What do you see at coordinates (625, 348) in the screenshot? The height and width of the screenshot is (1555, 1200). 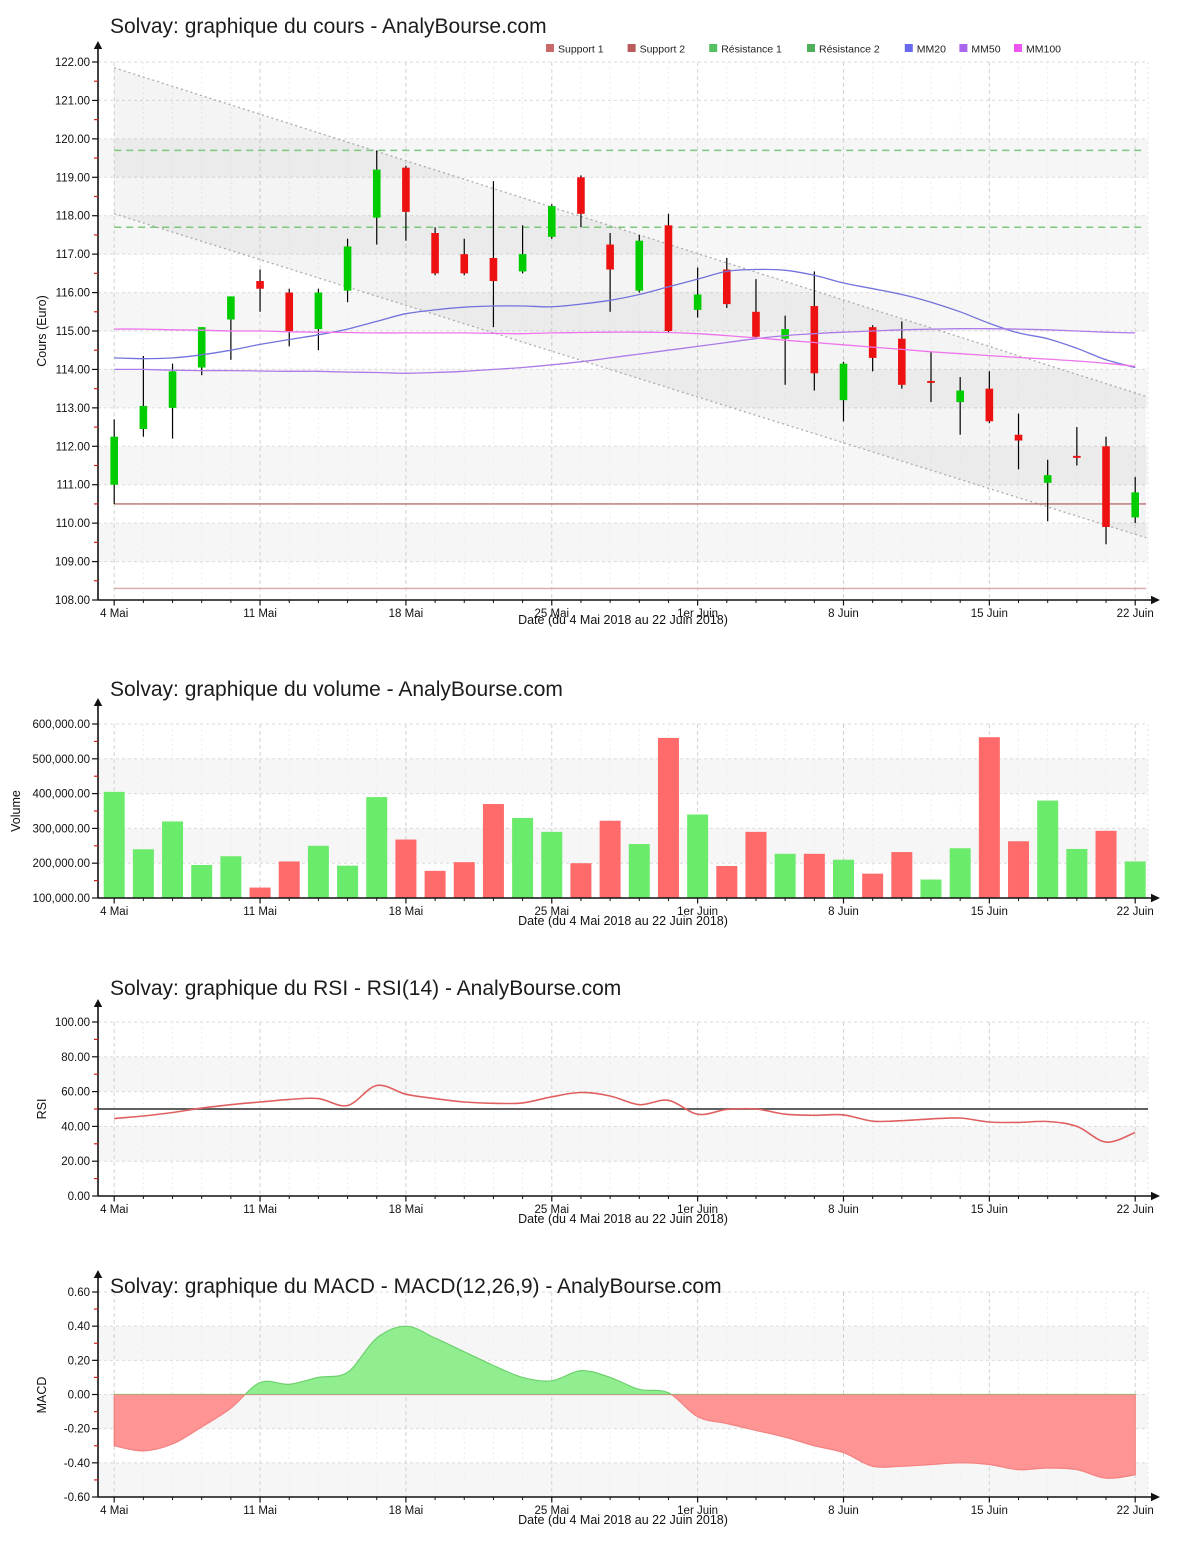 I see `mm100-line` at bounding box center [625, 348].